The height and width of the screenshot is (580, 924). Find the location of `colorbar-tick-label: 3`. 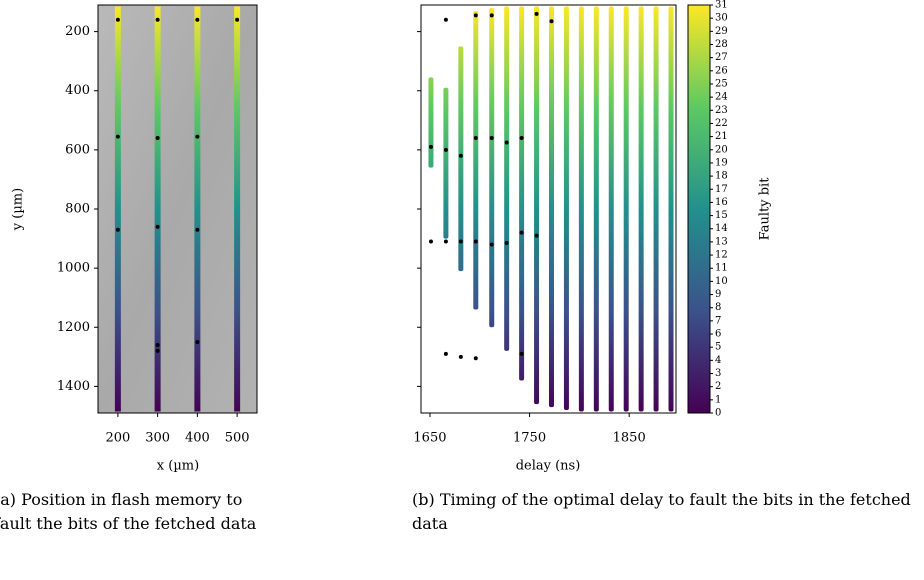

colorbar-tick-label: 3 is located at coordinates (718, 373).